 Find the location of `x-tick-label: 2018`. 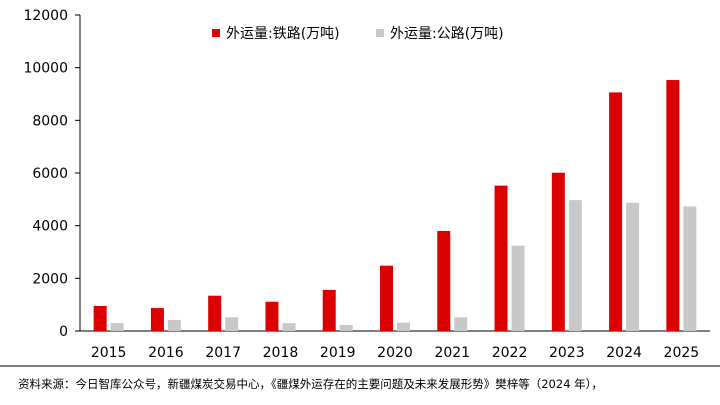

x-tick-label: 2018 is located at coordinates (281, 353).